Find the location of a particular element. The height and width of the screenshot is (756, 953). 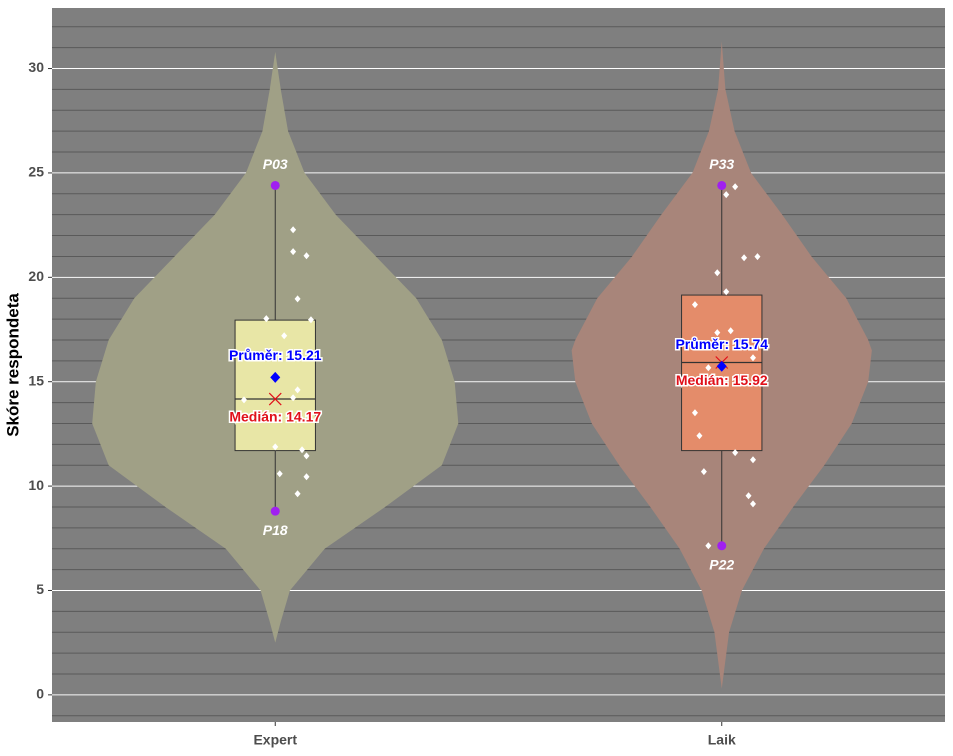

x-tick-label: Laik is located at coordinates (722, 740).